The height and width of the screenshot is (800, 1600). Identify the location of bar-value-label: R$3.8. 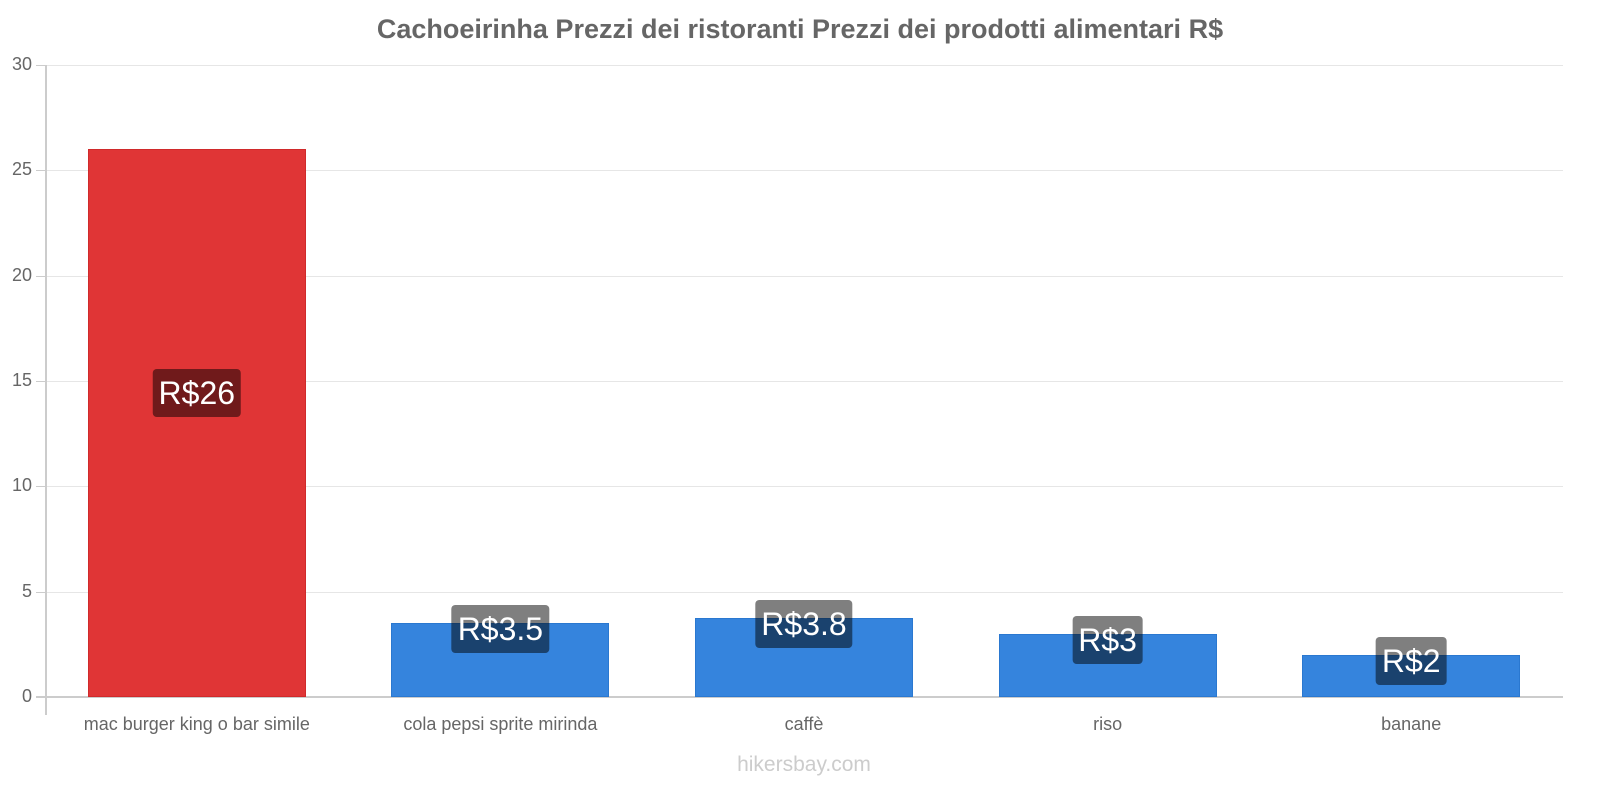
(804, 624).